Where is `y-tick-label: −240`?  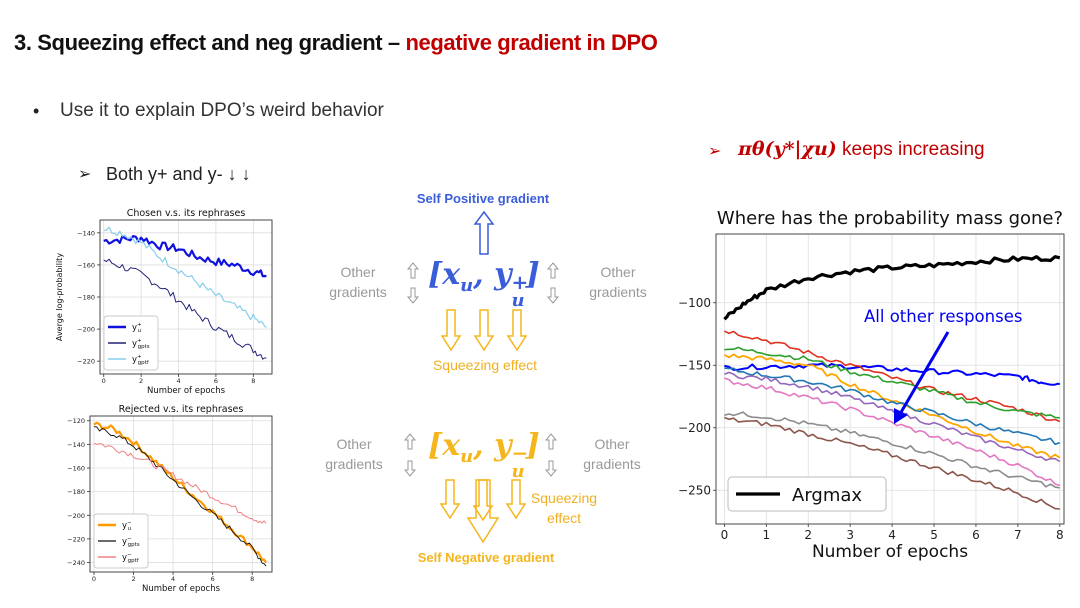
y-tick-label: −240 is located at coordinates (76, 563).